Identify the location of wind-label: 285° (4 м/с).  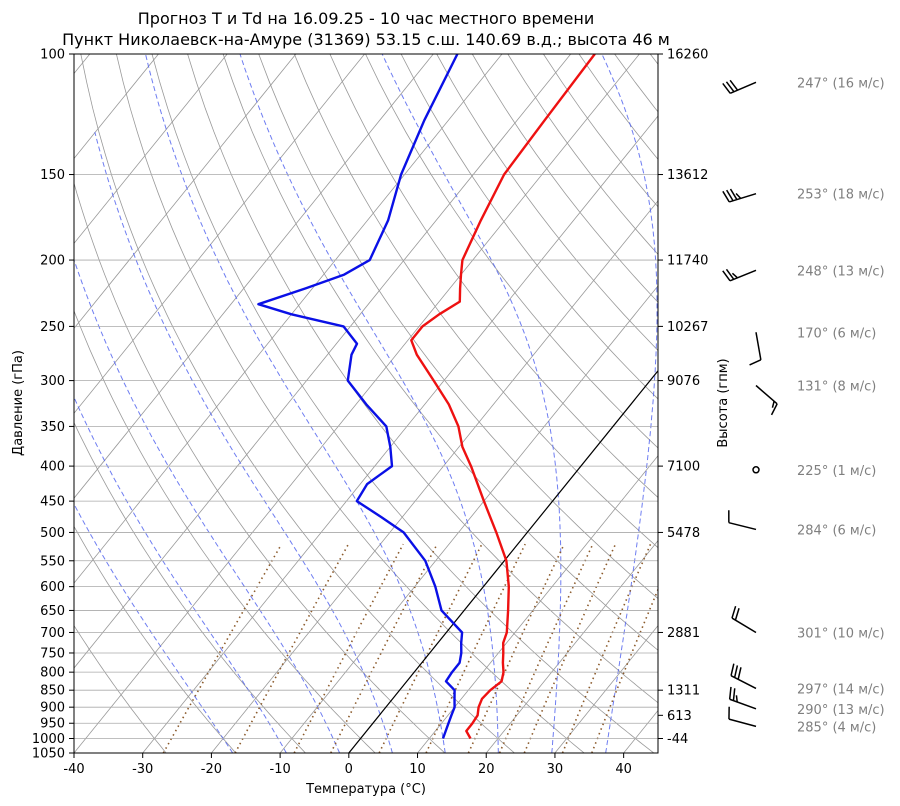
(836, 727).